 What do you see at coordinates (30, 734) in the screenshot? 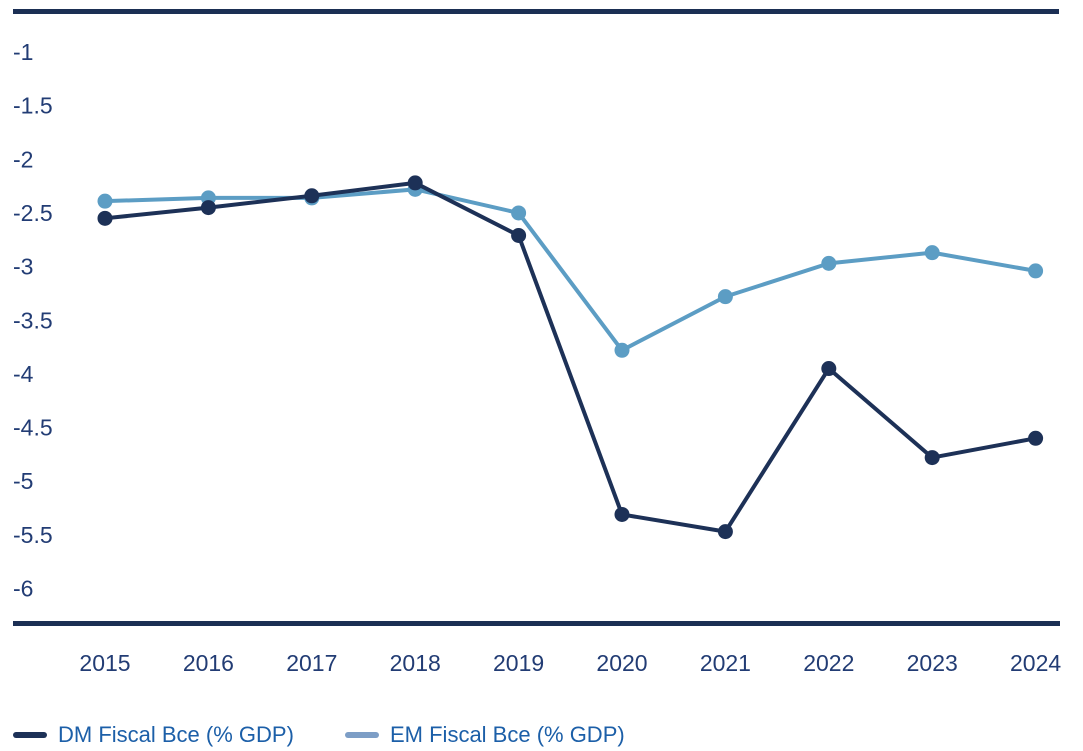
I see `legend-swatch-dm` at bounding box center [30, 734].